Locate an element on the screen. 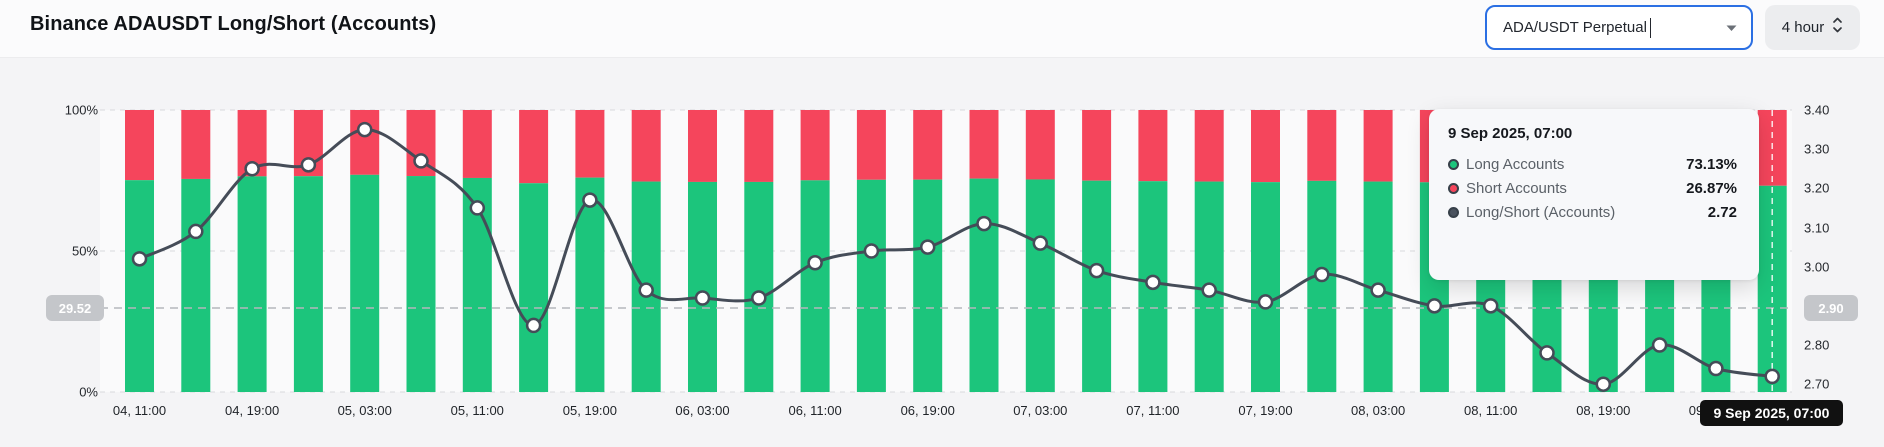  symbol-select: ADA/USDT Perpetual is located at coordinates (1619, 27).